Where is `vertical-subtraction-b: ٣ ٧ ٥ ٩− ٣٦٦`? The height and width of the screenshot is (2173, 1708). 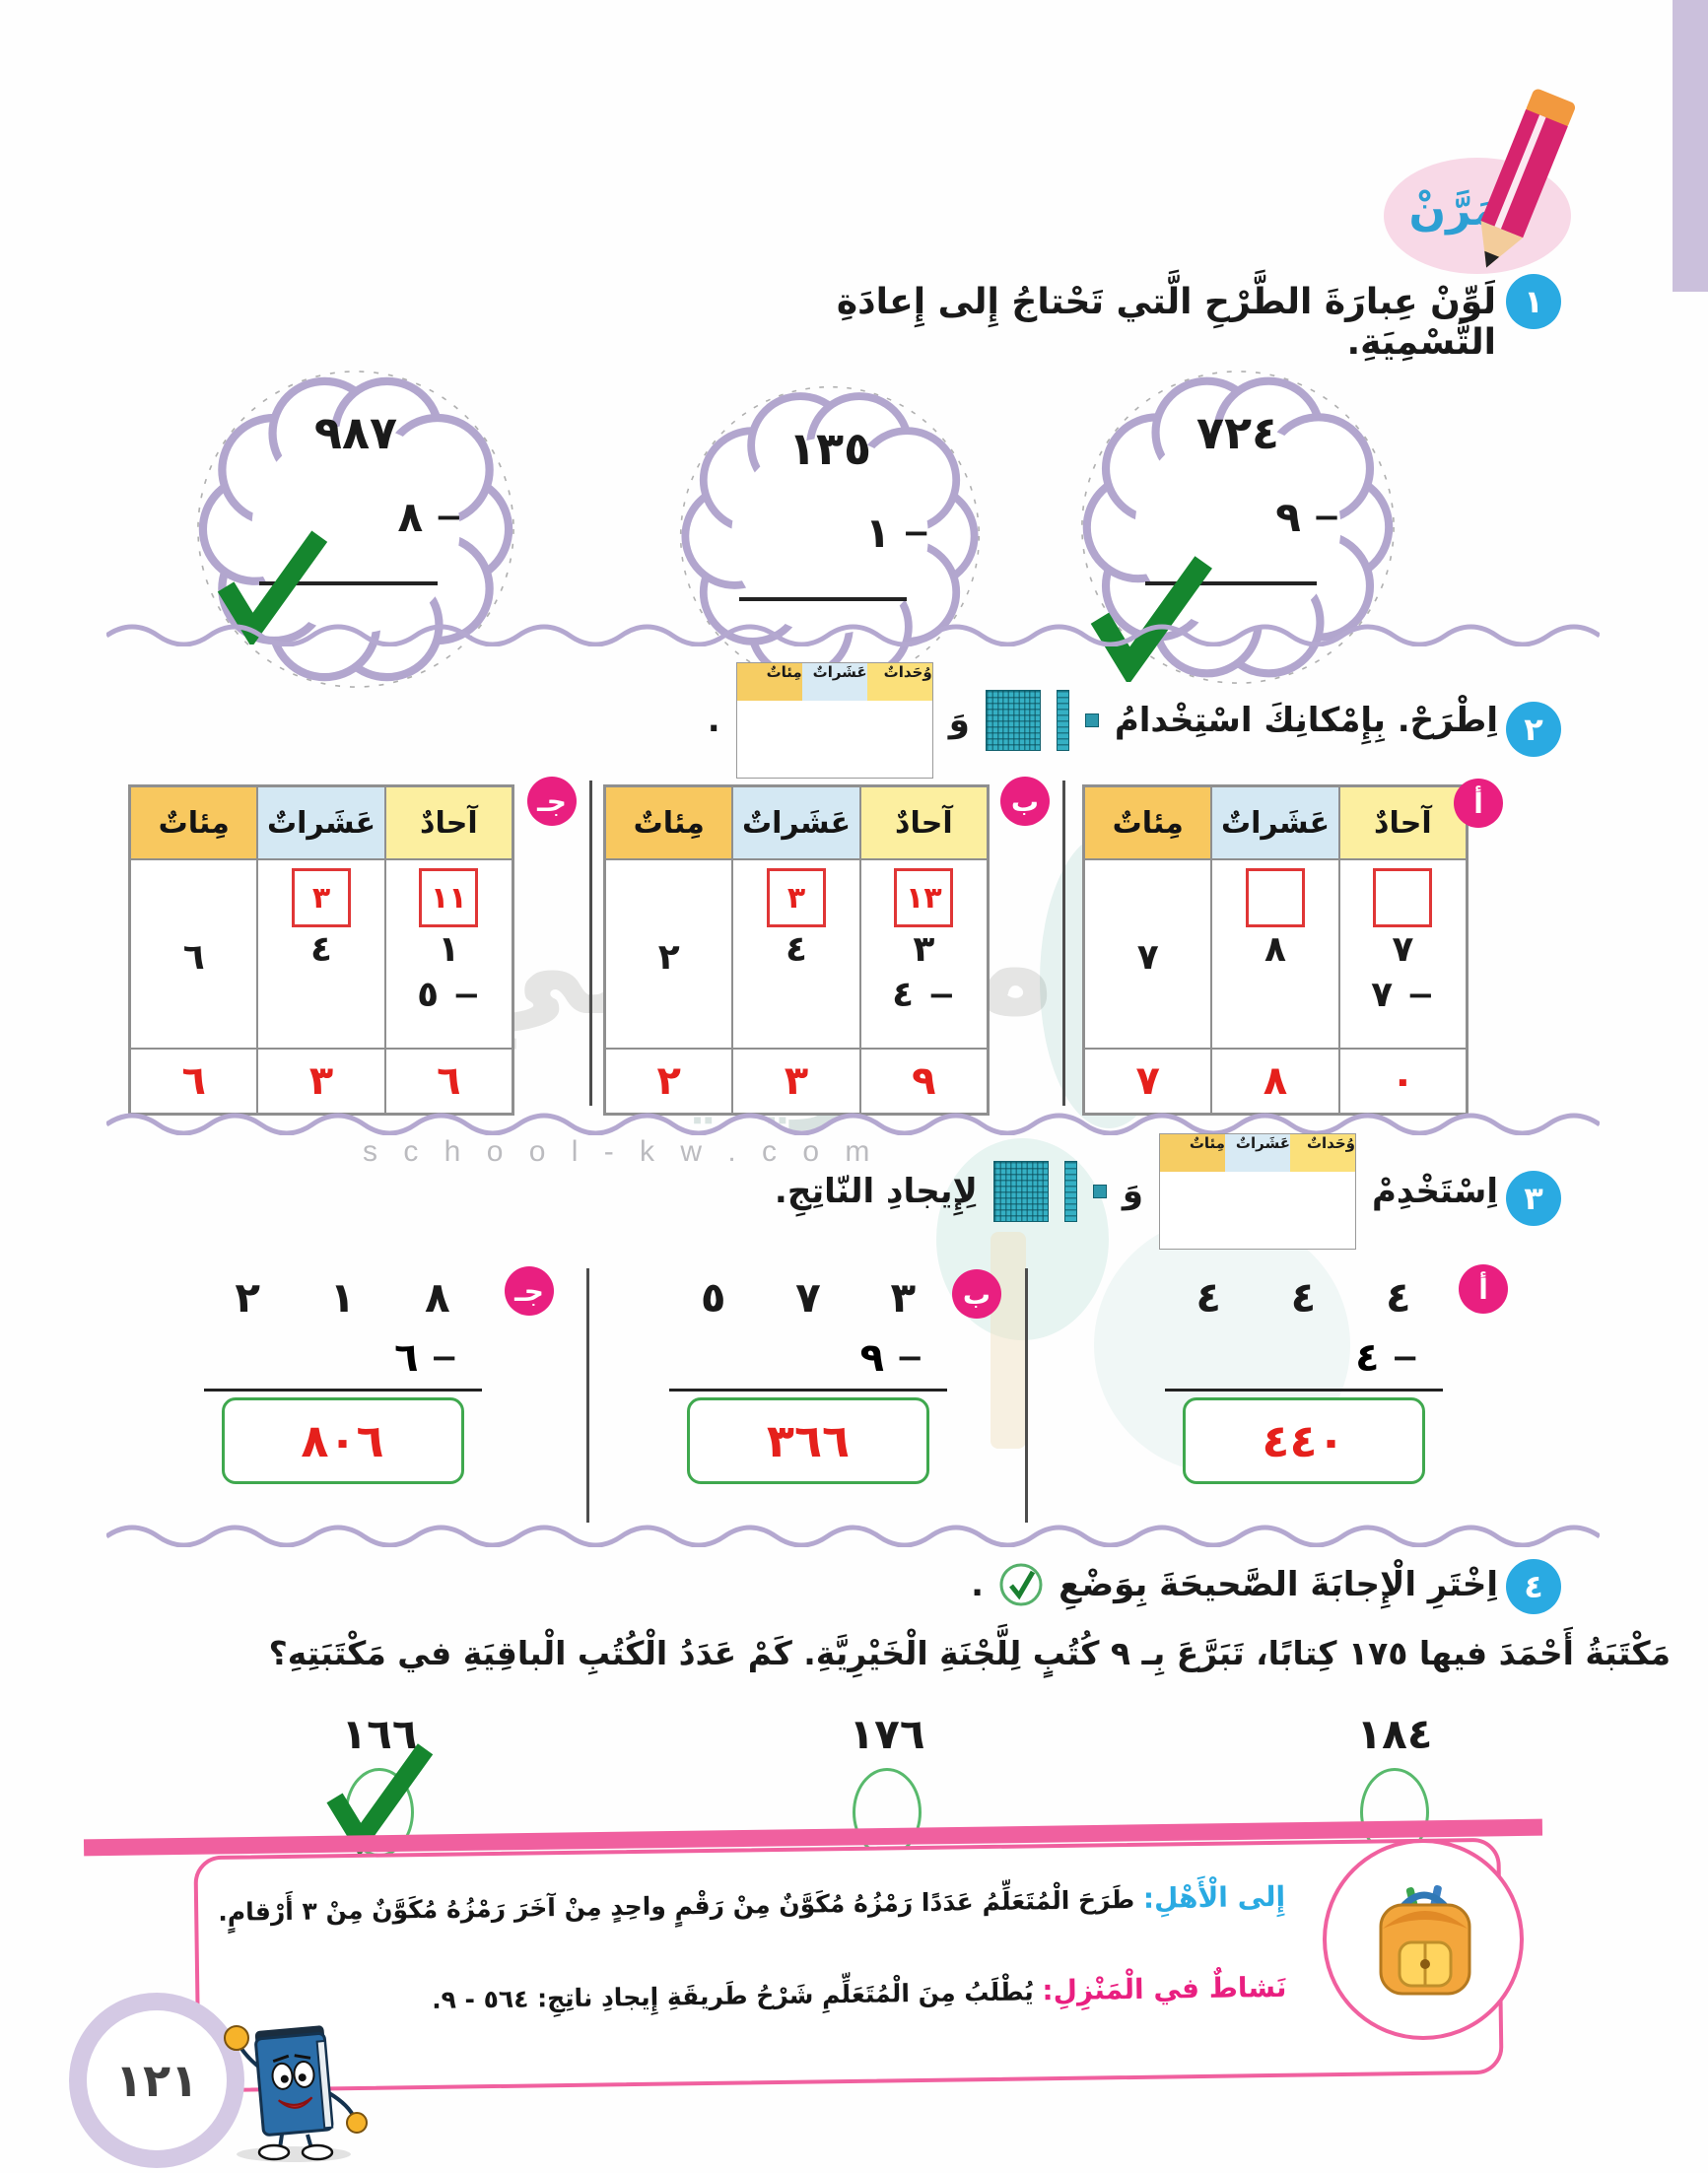
vertical-subtraction-b: ٣ ٧ ٥ ٩− ٣٦٦ is located at coordinates (808, 1378).